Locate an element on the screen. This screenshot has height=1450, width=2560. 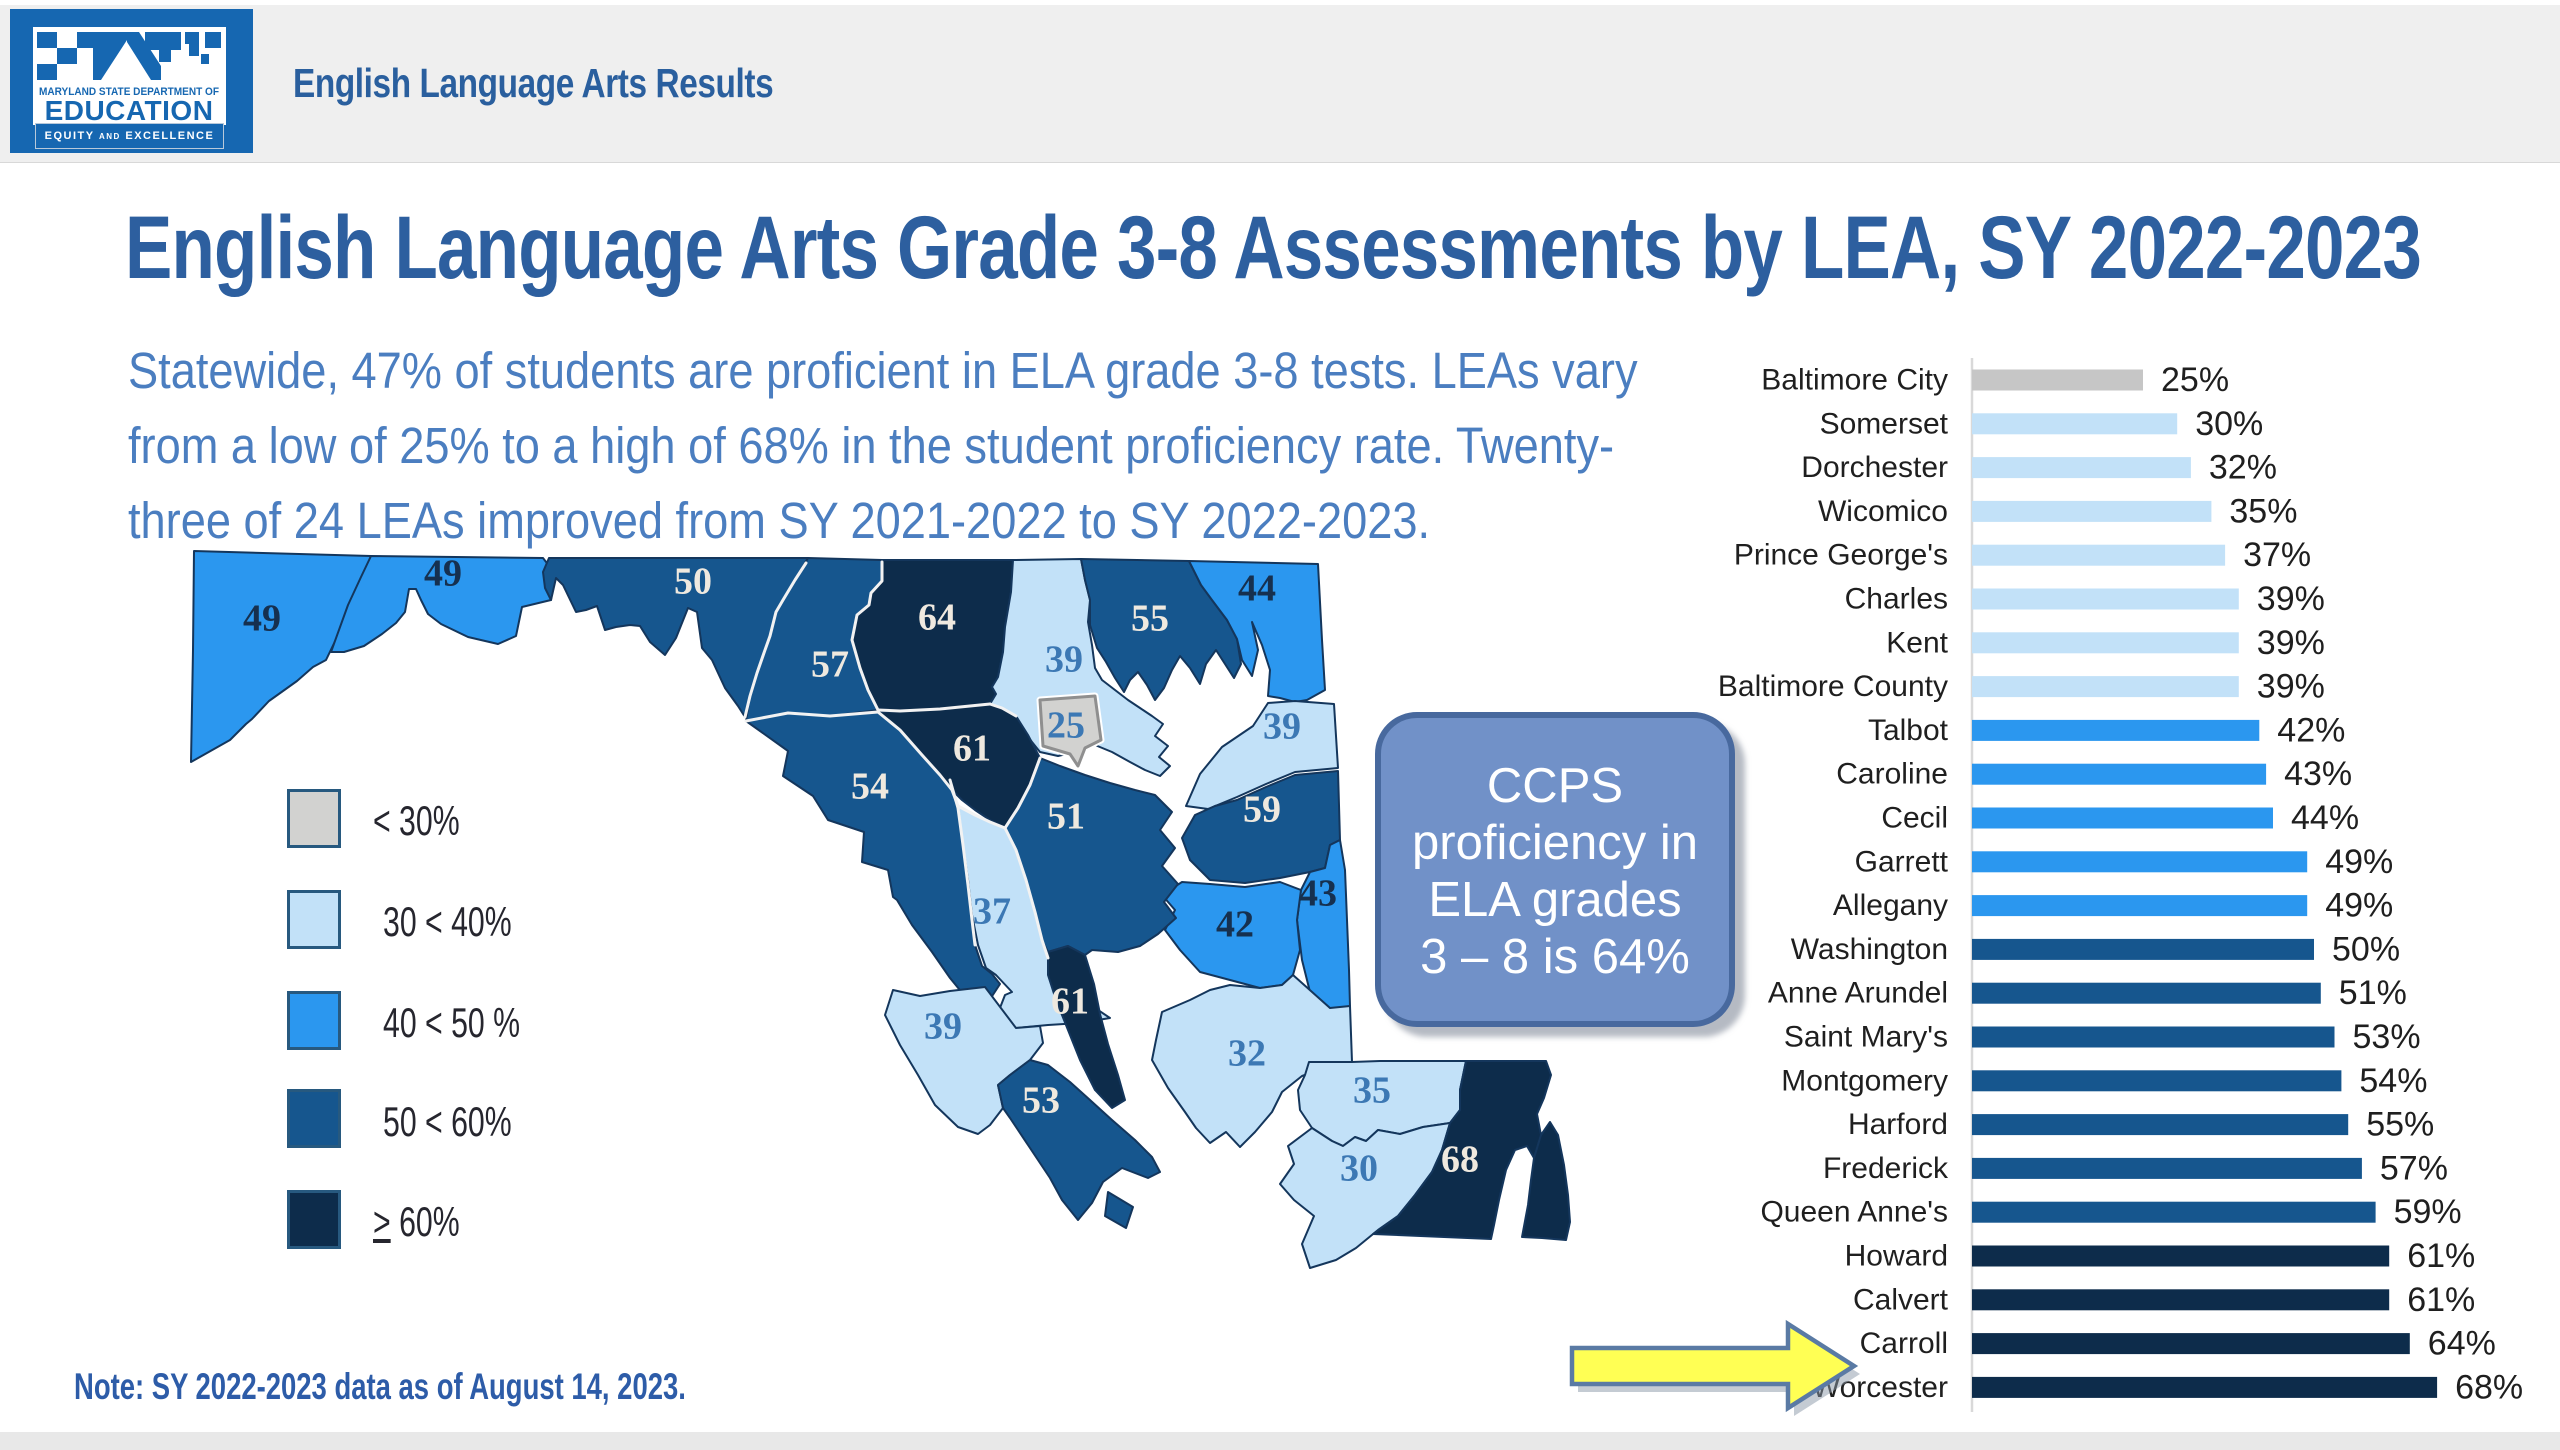
svg-text: 25% is located at coordinates (2195, 380).